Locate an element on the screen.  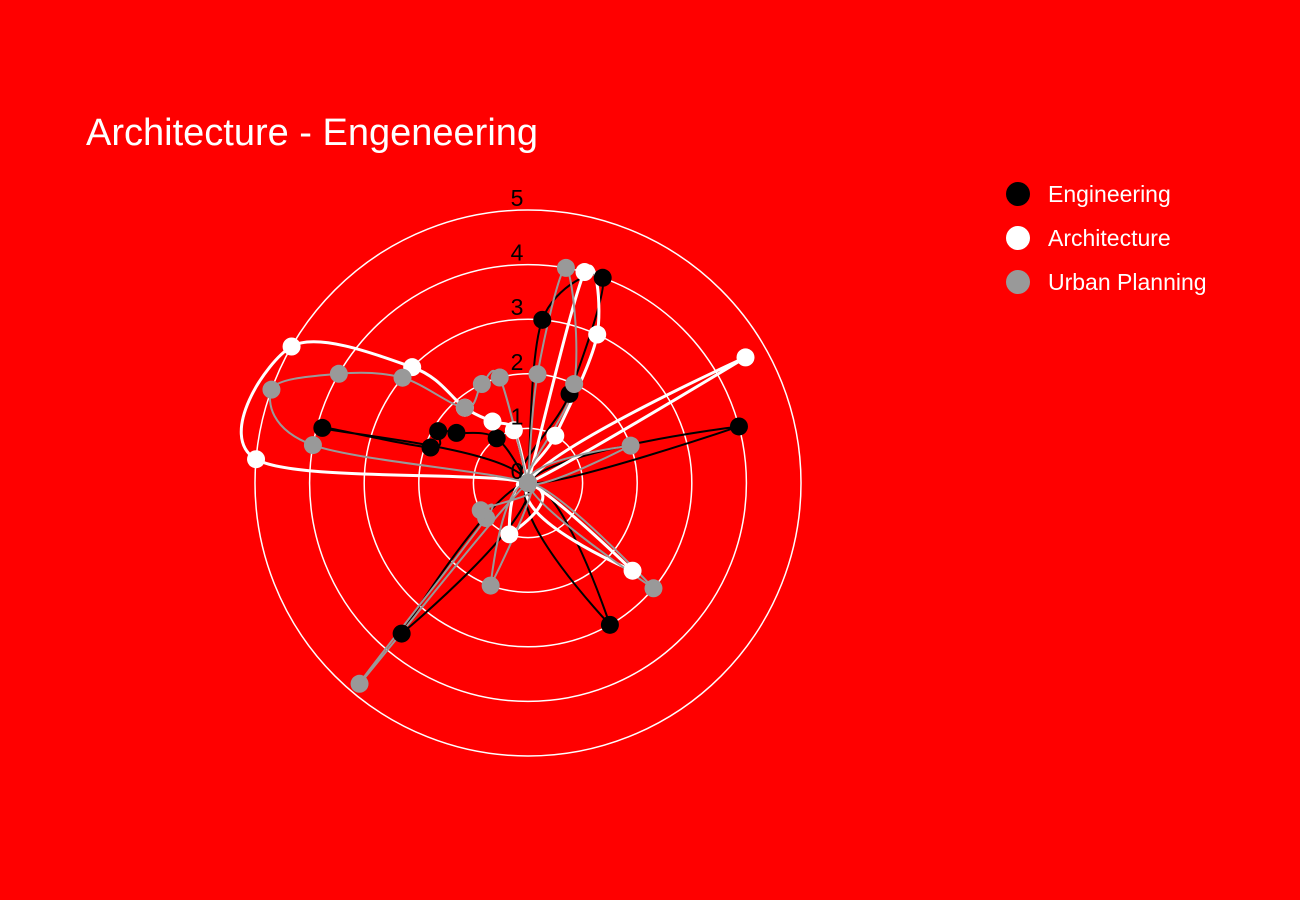
legend-swatch-architecture is located at coordinates (1018, 238).